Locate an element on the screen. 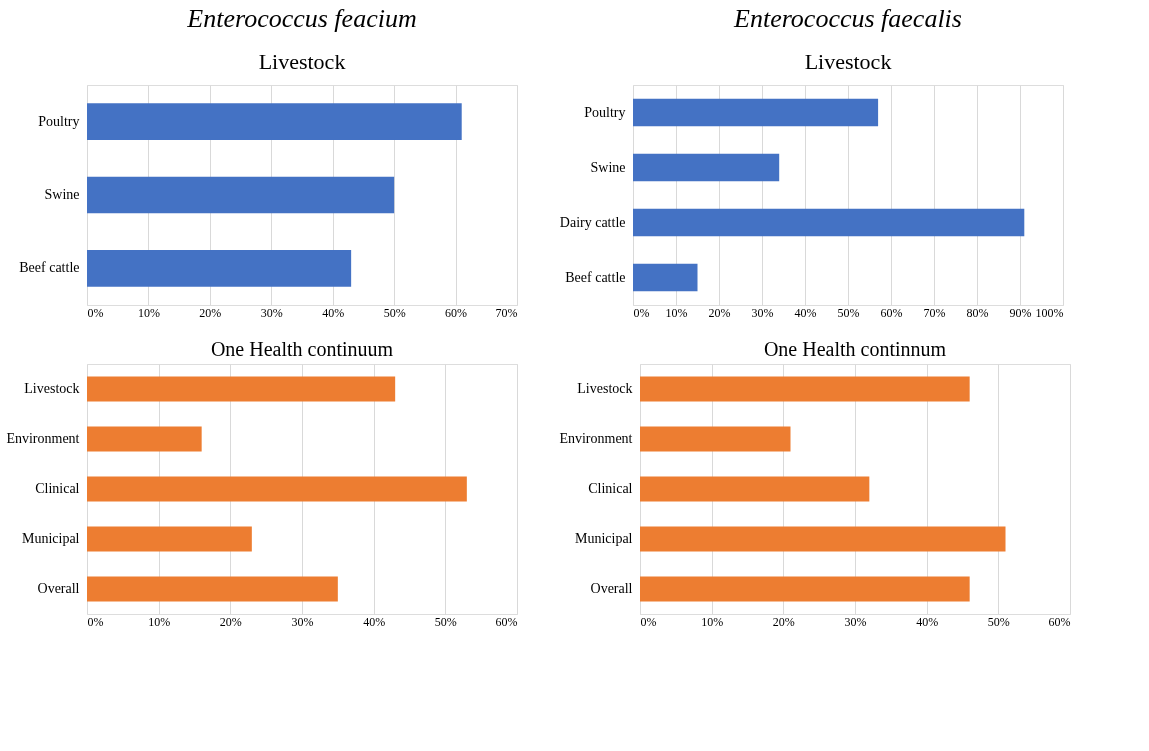 This screenshot has height=751, width=1149. chart-title: One Health continnum is located at coordinates (855, 349).